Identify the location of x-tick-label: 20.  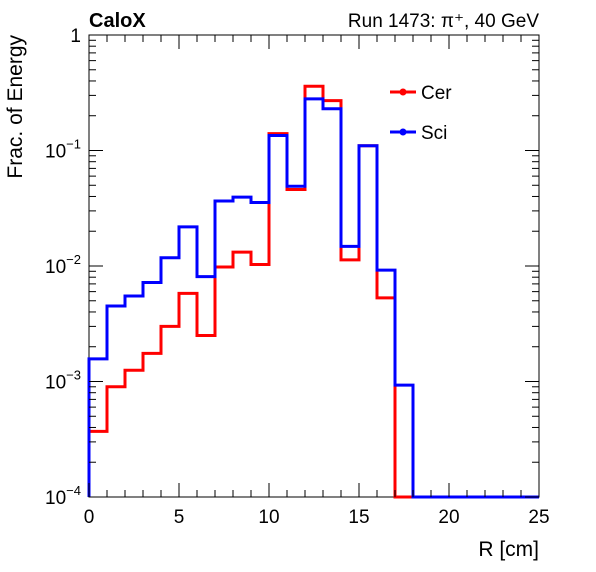
(448, 517).